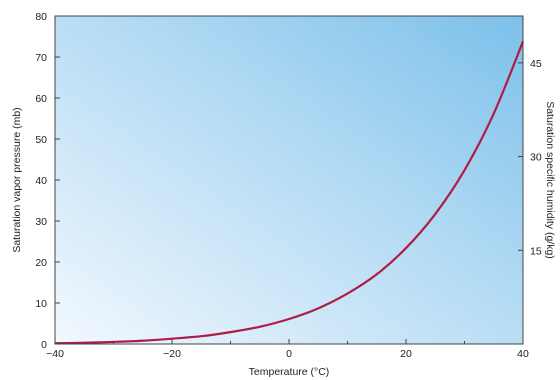 The image size is (560, 380). I want to click on y2-axis-label: Saturation specific humidity (g/kg), so click(550, 180).